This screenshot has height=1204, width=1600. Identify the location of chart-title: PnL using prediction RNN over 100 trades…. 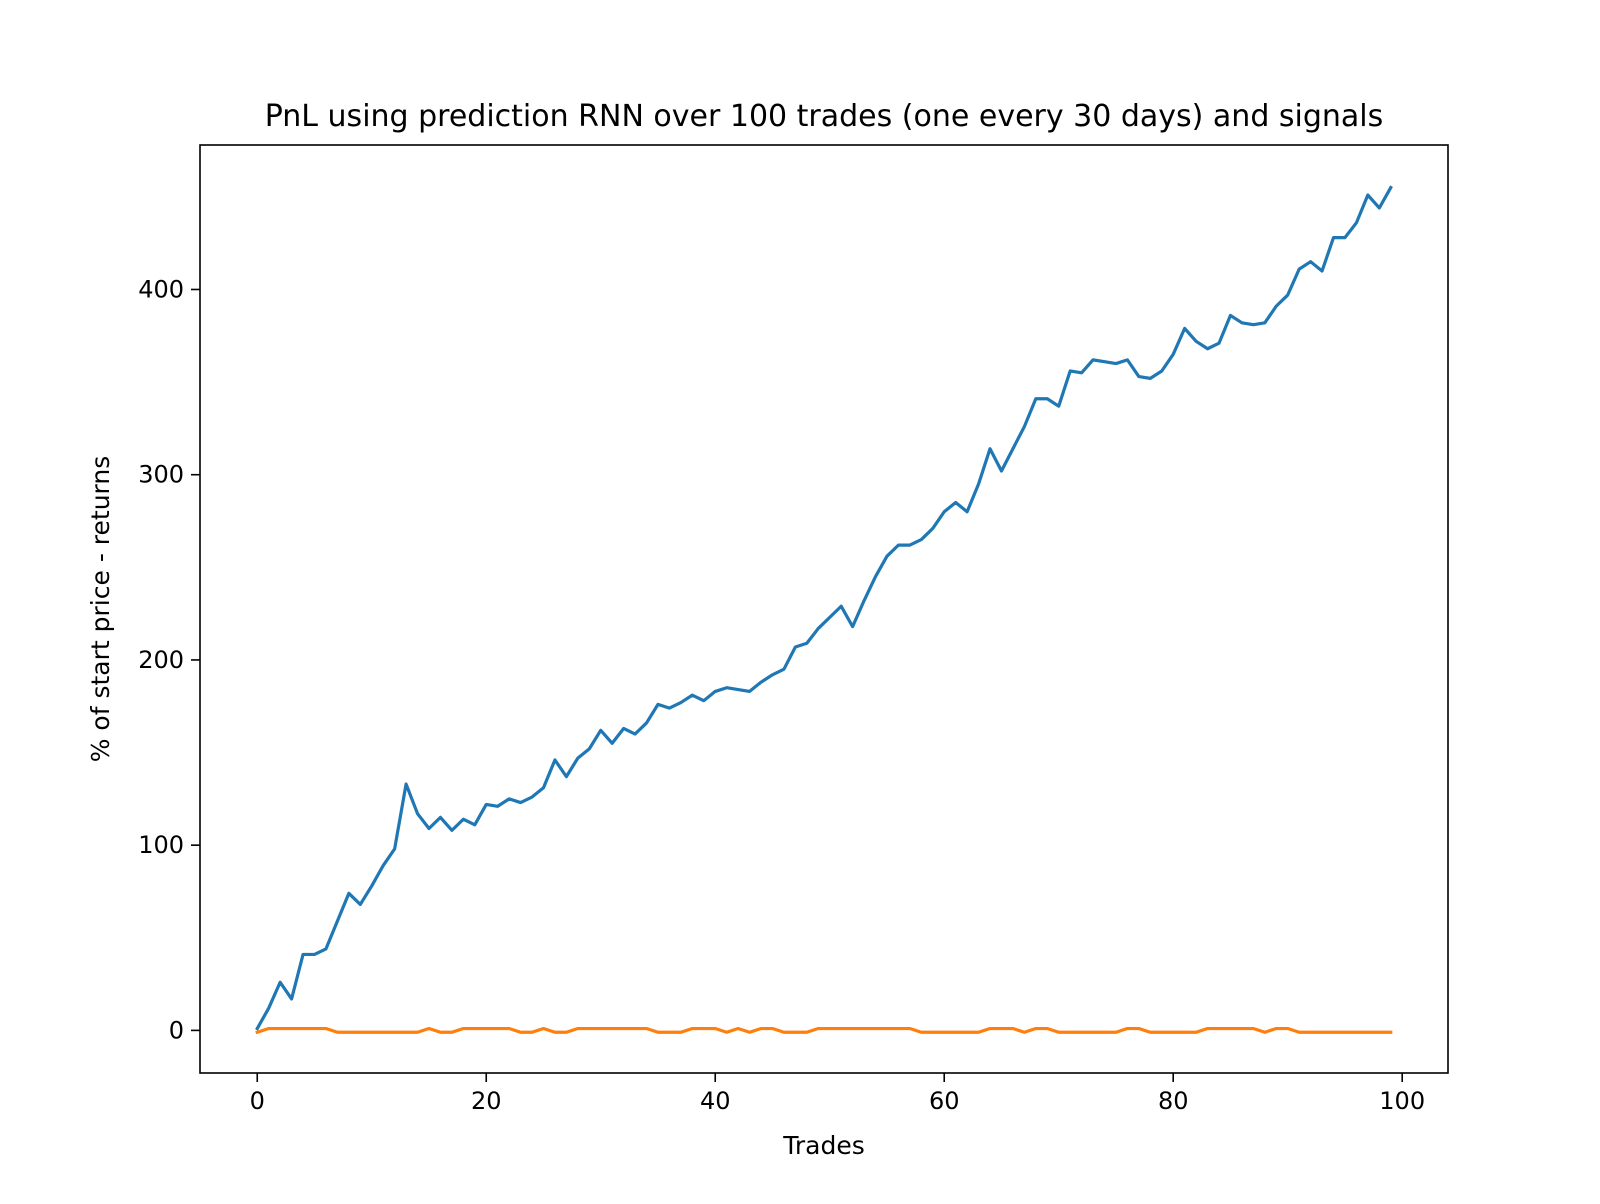
(824, 116).